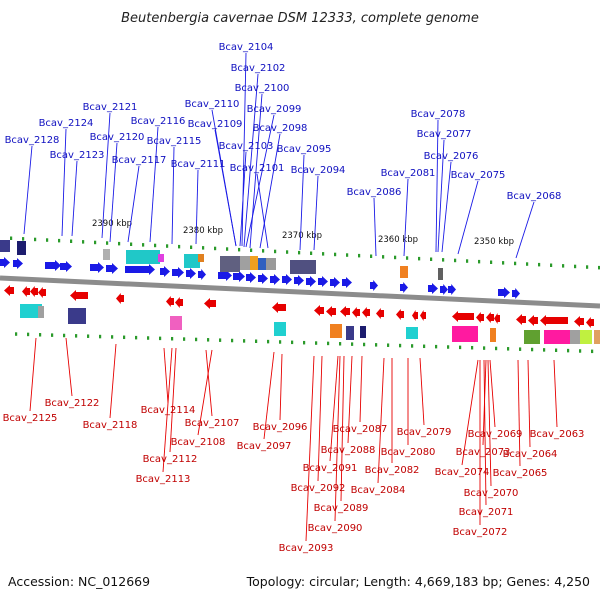 The height and width of the screenshot is (600, 600). What do you see at coordinates (318, 488) in the screenshot?
I see `reverse-gene-label: Bcav_2092` at bounding box center [318, 488].